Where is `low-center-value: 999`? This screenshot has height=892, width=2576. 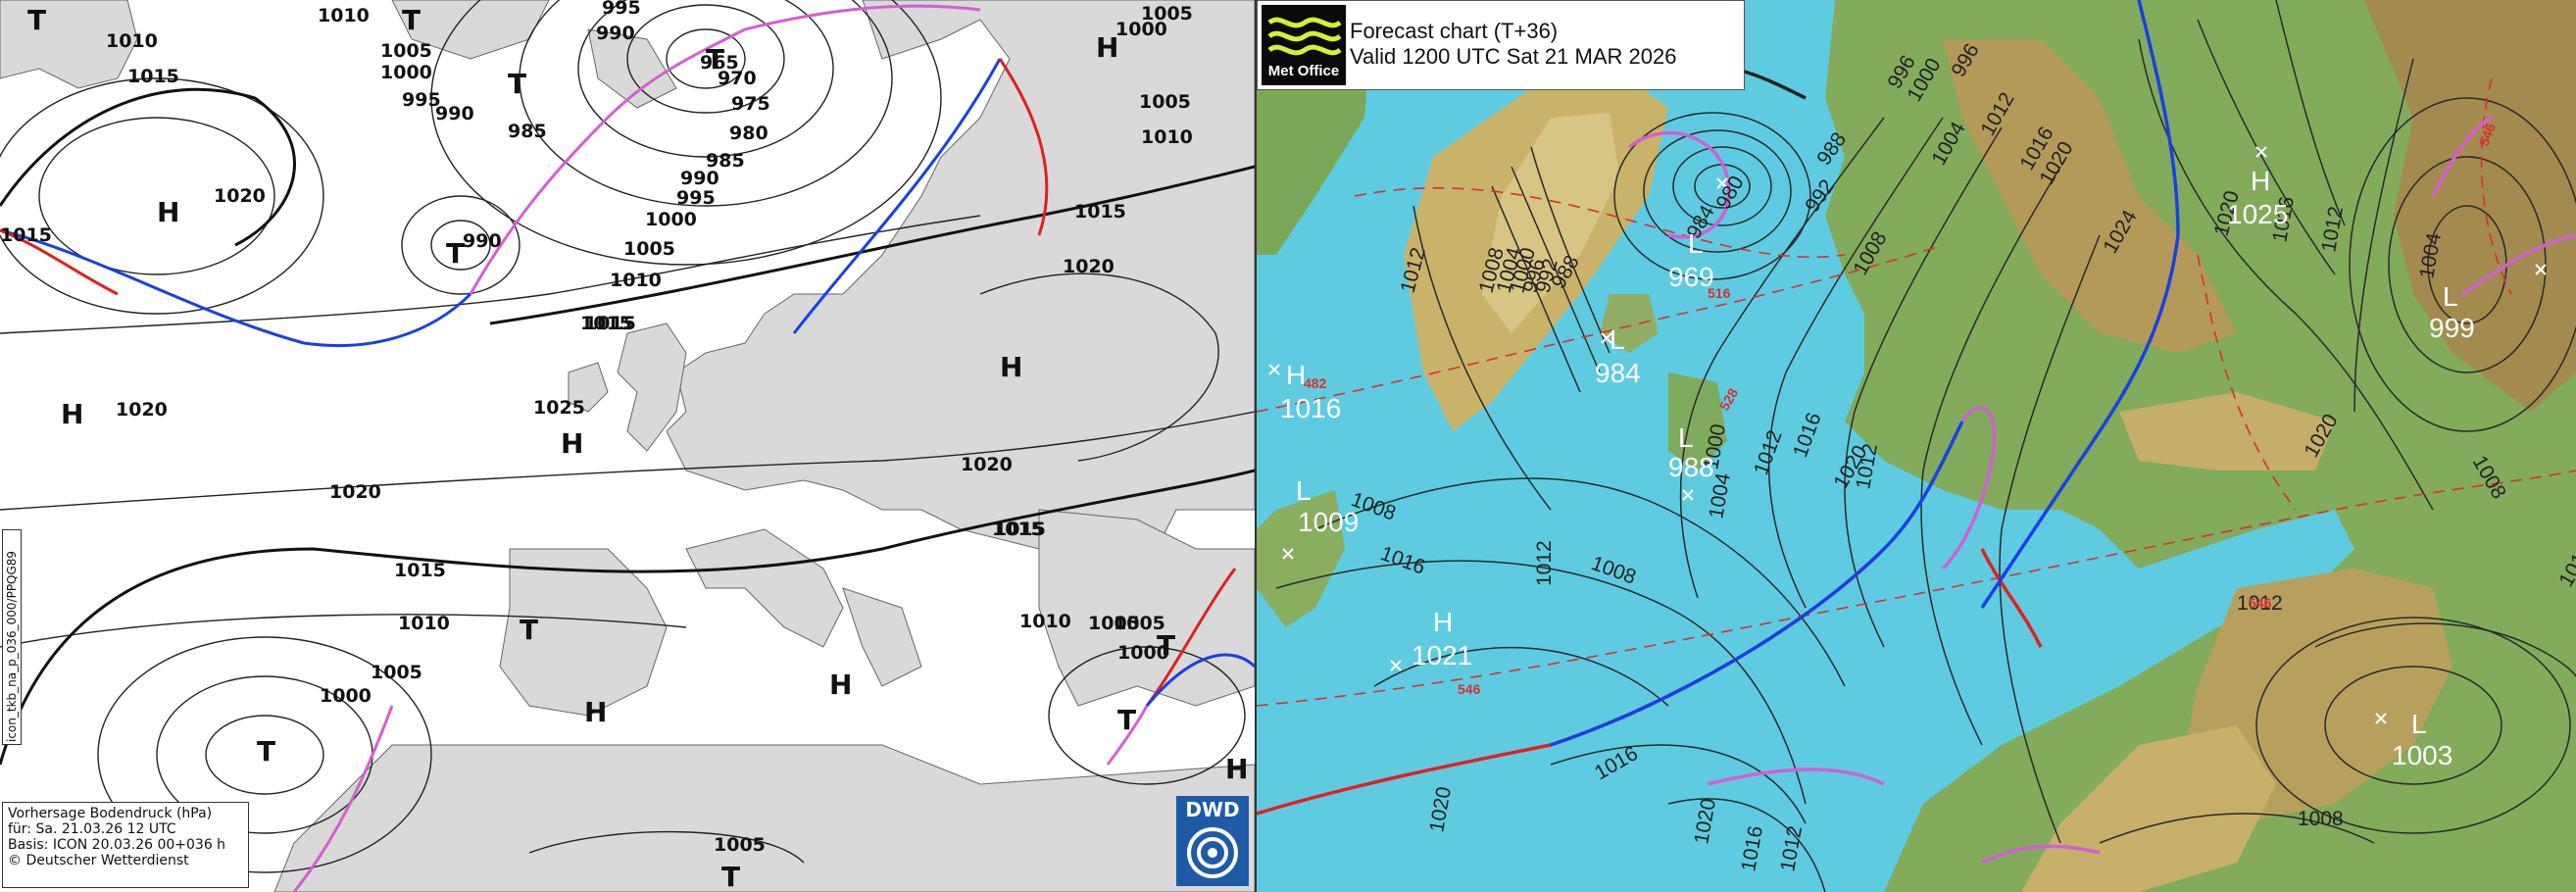 low-center-value: 999 is located at coordinates (2452, 328).